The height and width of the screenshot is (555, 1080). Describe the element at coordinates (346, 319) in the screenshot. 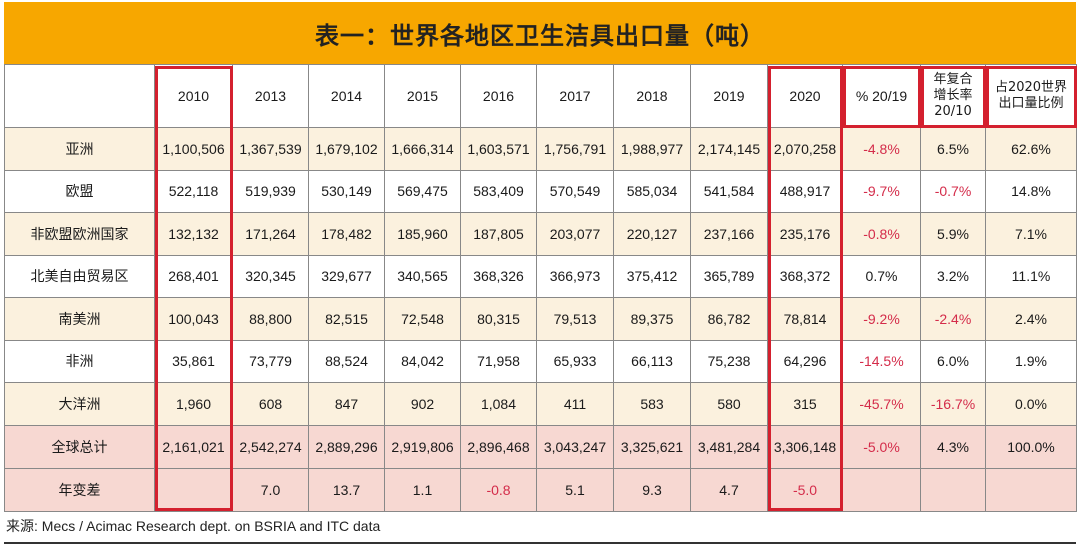

I see `data-cell: 82,515` at that location.